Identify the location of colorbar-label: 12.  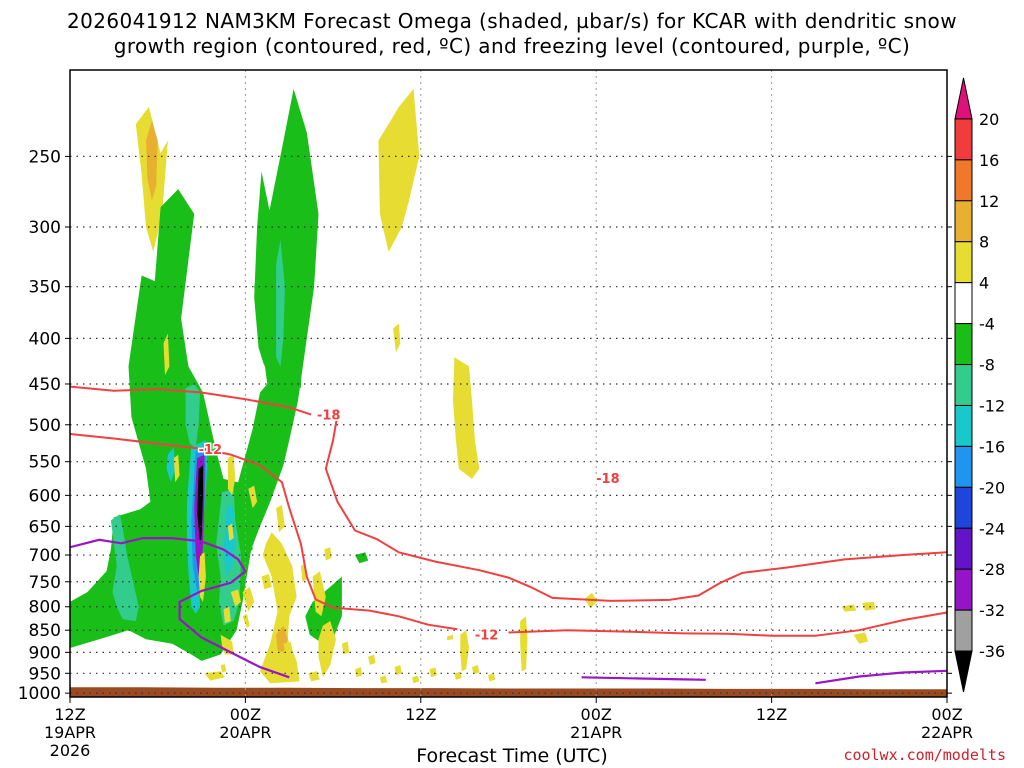
(989, 201).